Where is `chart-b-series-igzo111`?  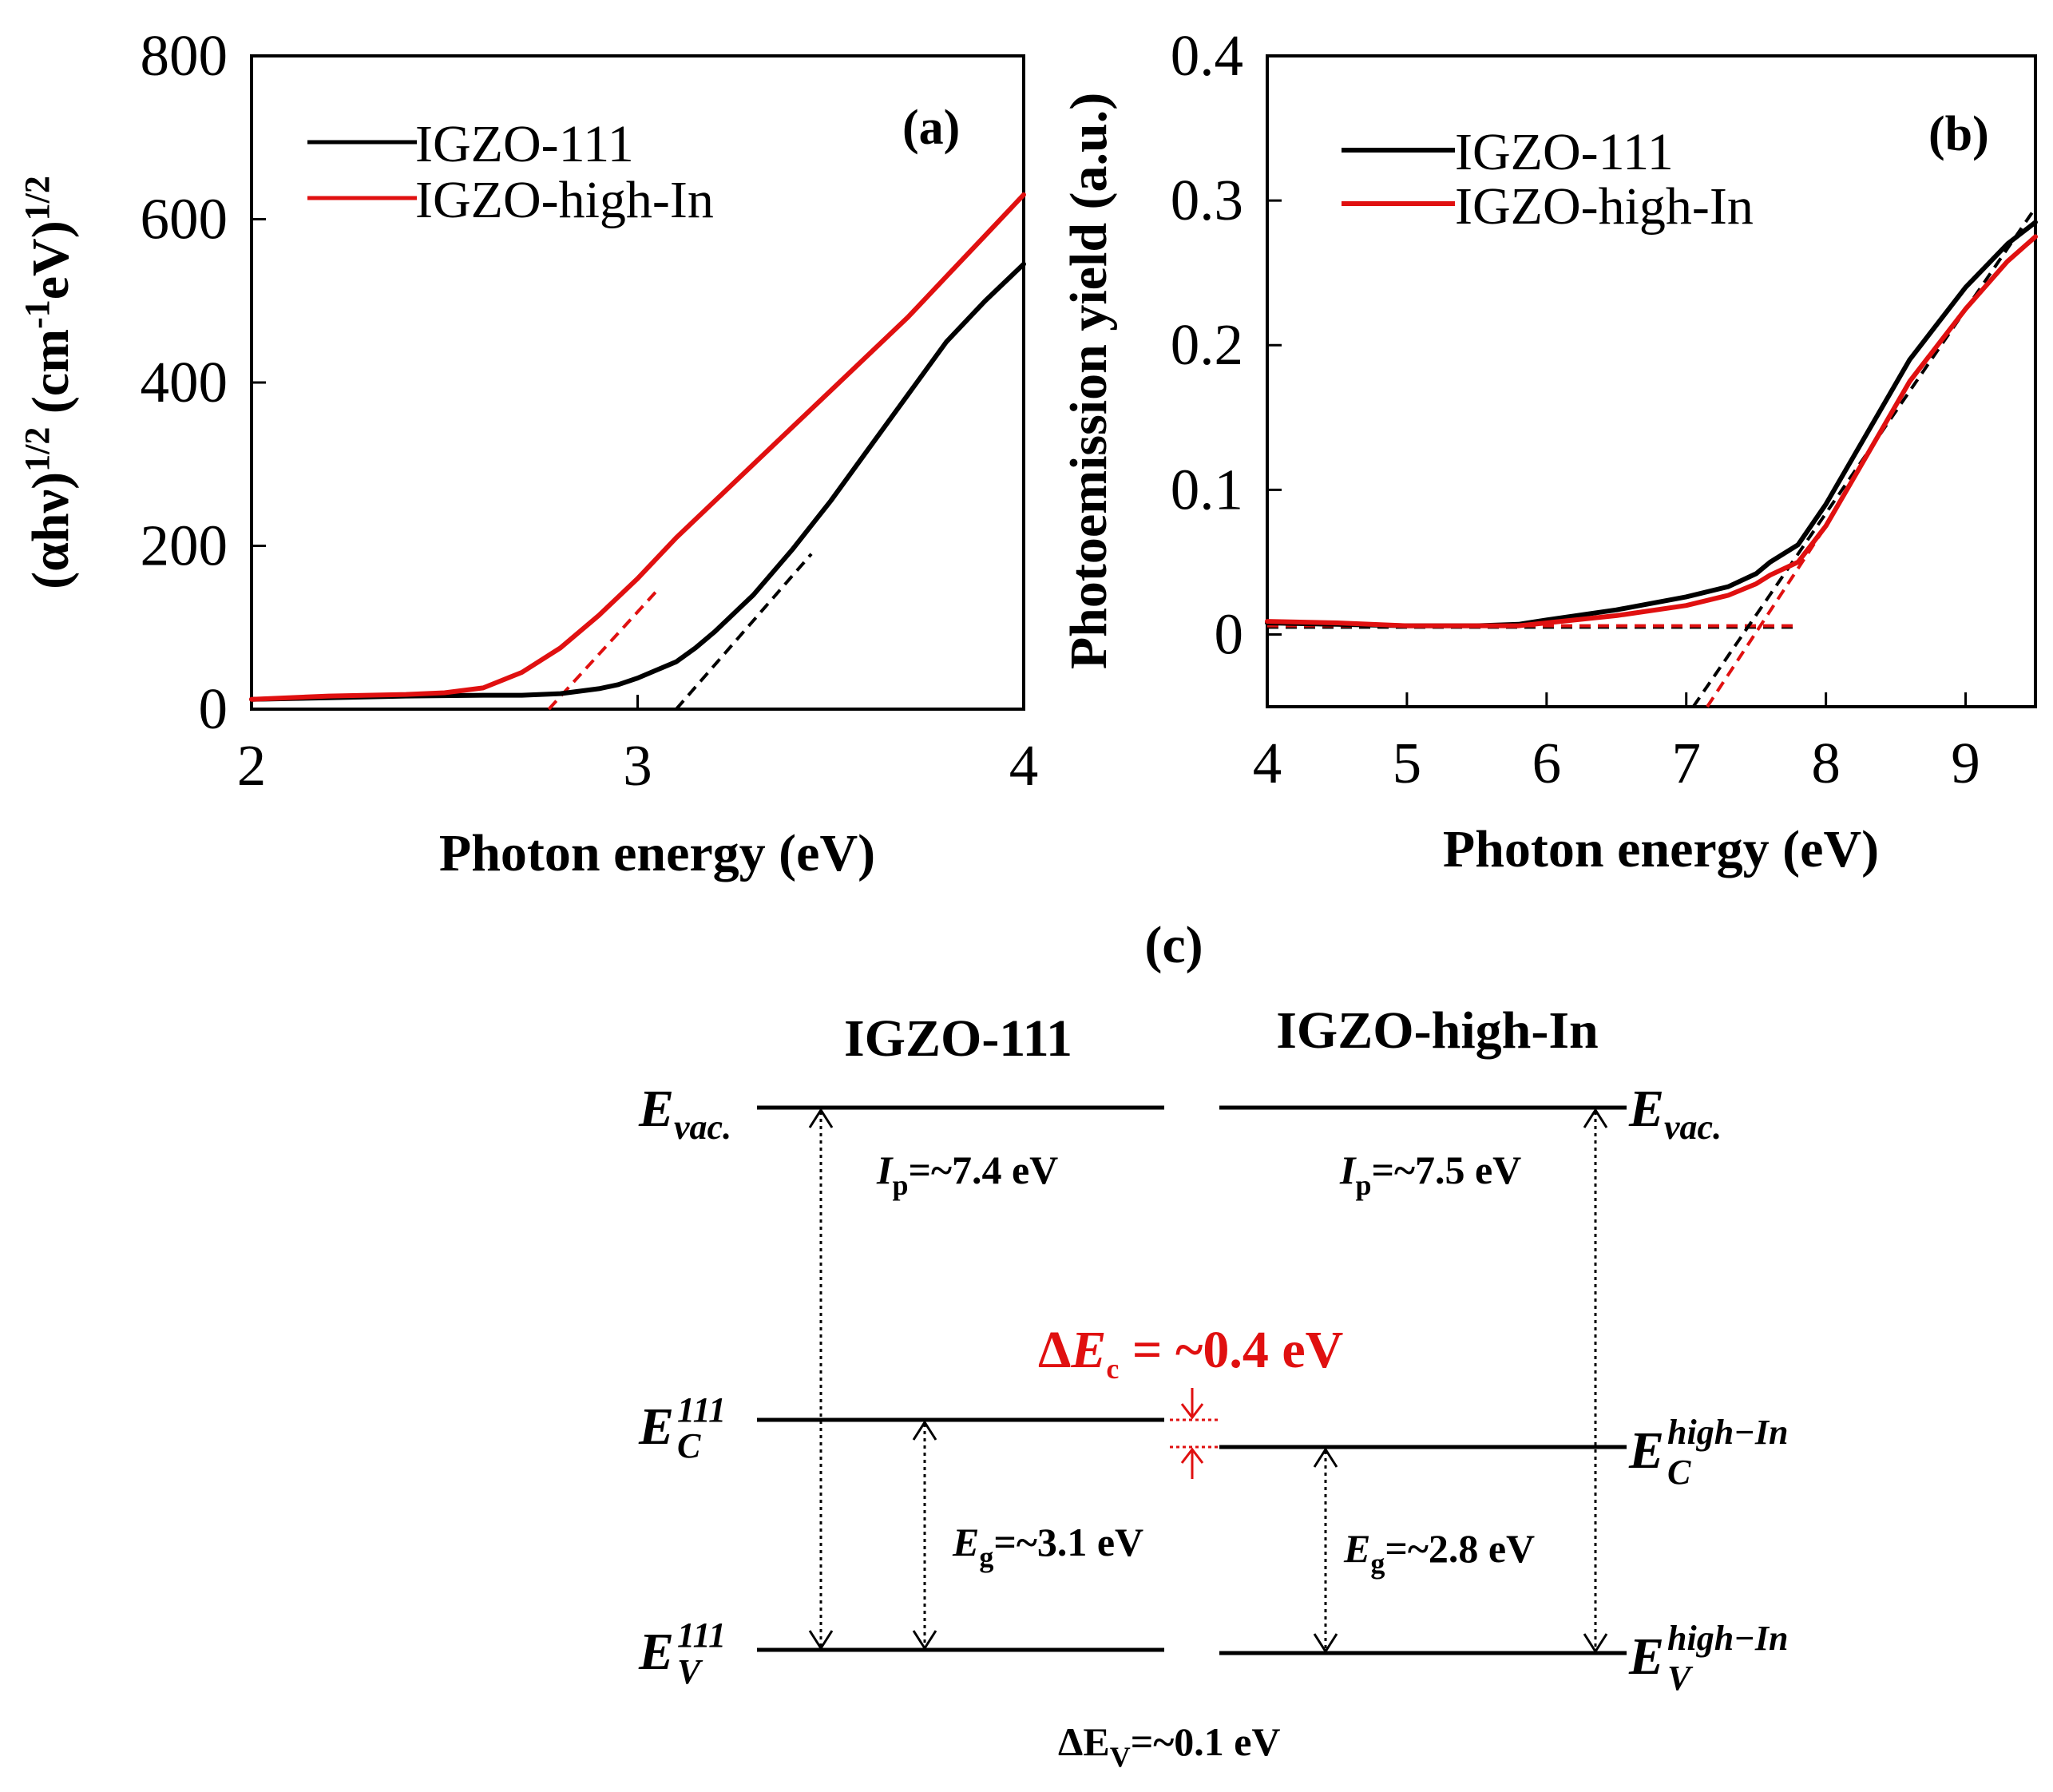 chart-b-series-igzo111 is located at coordinates (1651, 424).